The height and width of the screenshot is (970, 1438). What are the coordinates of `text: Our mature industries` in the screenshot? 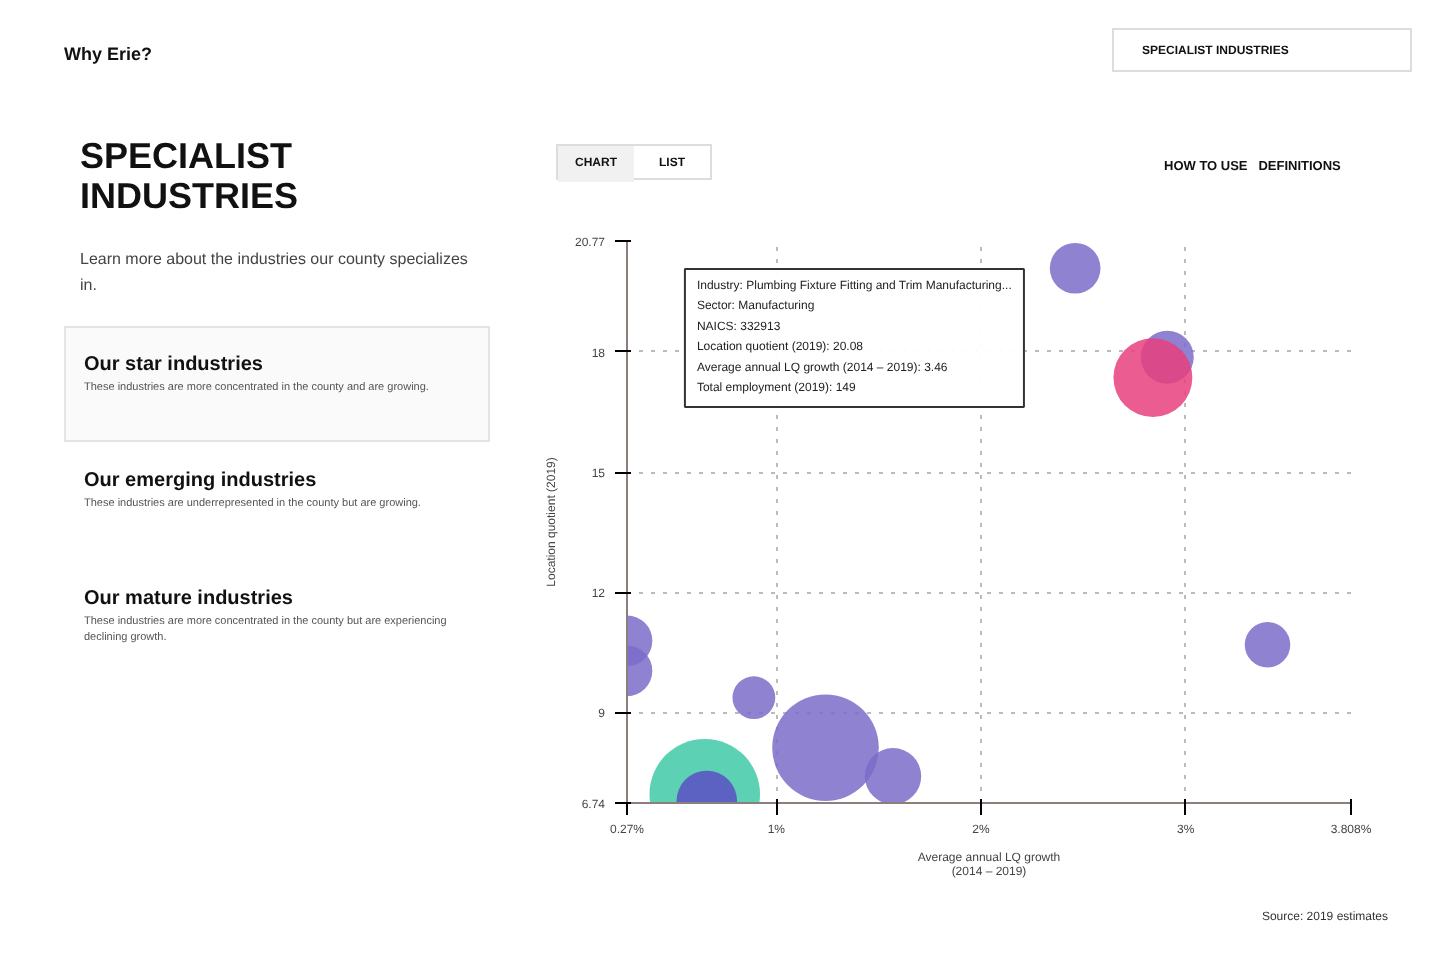 It's located at (188, 600).